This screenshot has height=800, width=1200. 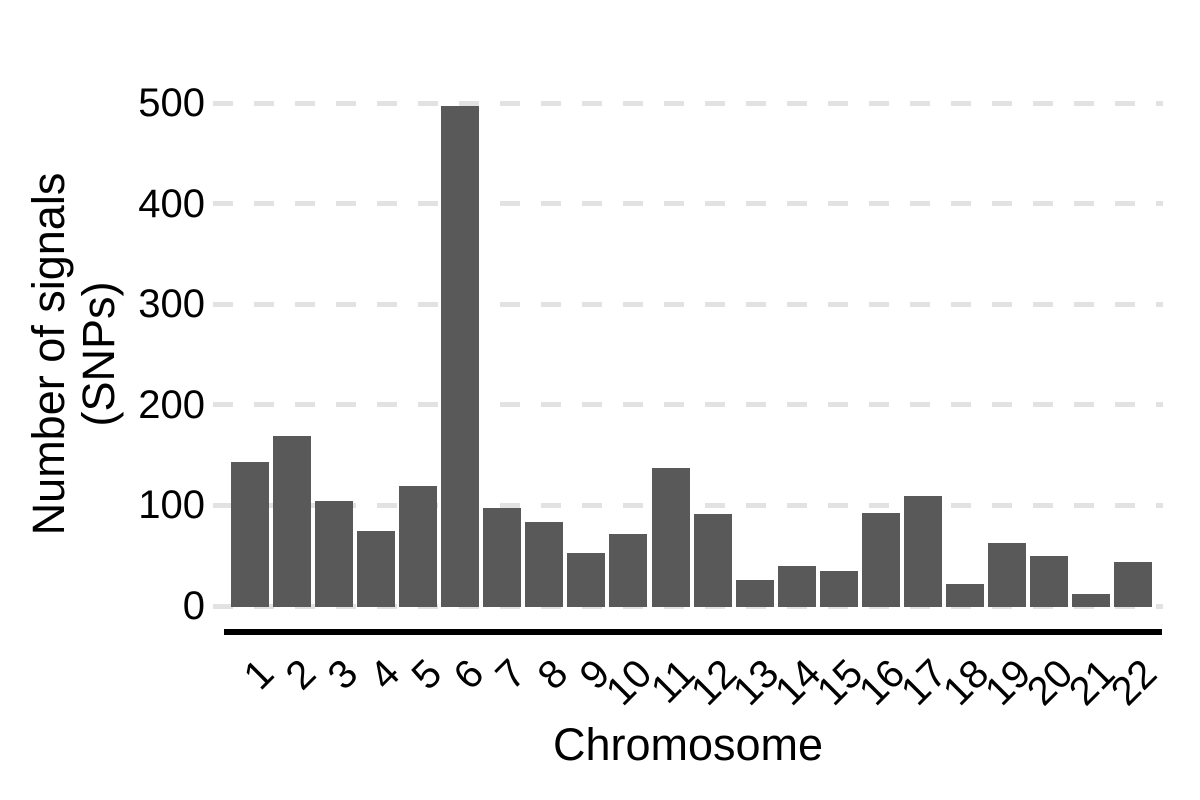 I want to click on y-tick-label: 200, so click(x=171, y=404).